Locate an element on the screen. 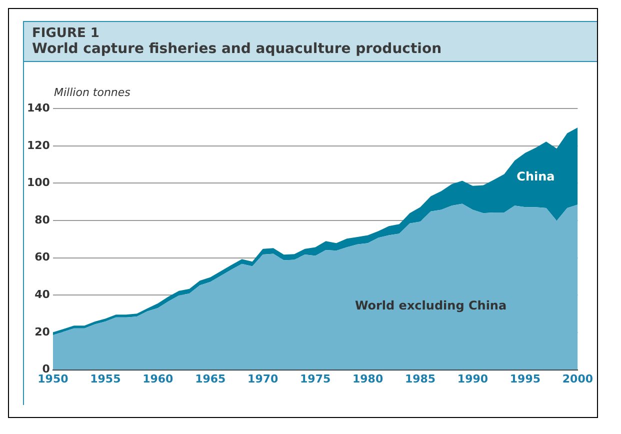 The height and width of the screenshot is (434, 621). y-tick-label: 60 is located at coordinates (42, 257).